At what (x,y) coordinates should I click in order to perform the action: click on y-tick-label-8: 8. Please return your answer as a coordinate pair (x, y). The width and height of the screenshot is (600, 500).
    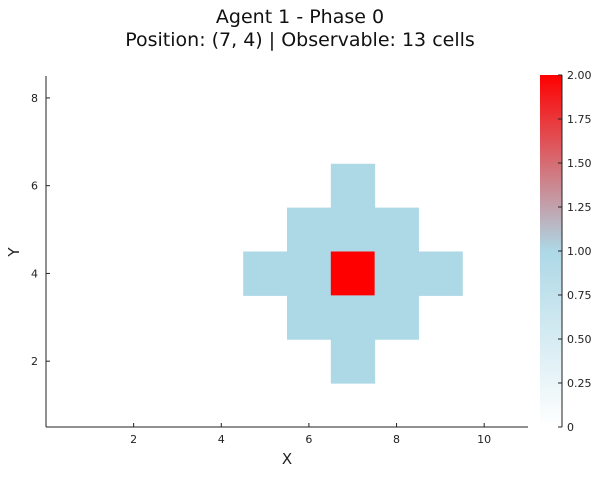
    Looking at the image, I should click on (34, 98).